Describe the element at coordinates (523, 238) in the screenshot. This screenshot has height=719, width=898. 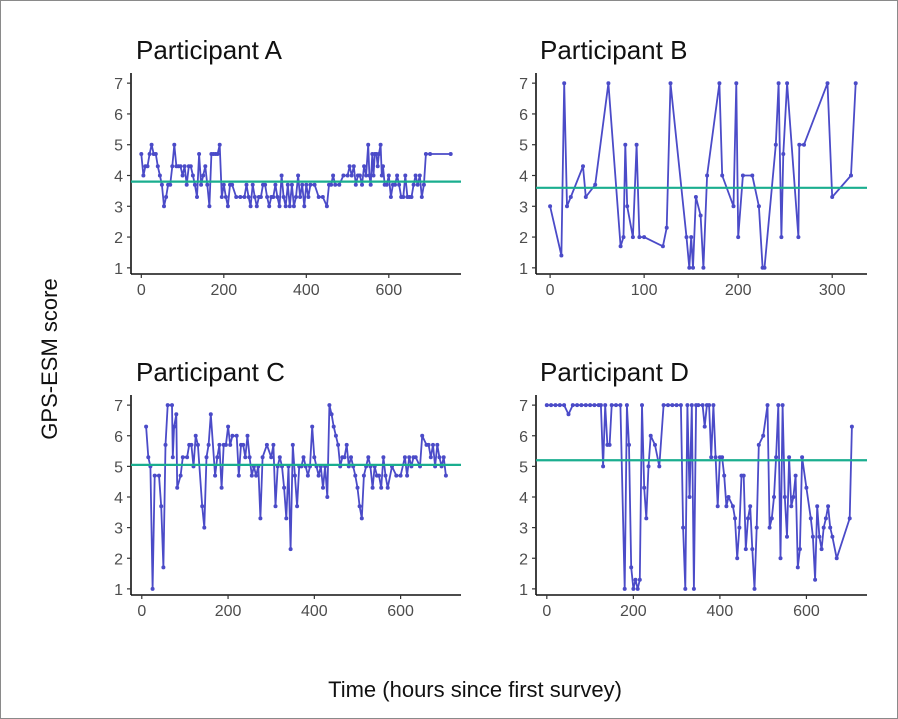
I see `y-tick-label: 2` at that location.